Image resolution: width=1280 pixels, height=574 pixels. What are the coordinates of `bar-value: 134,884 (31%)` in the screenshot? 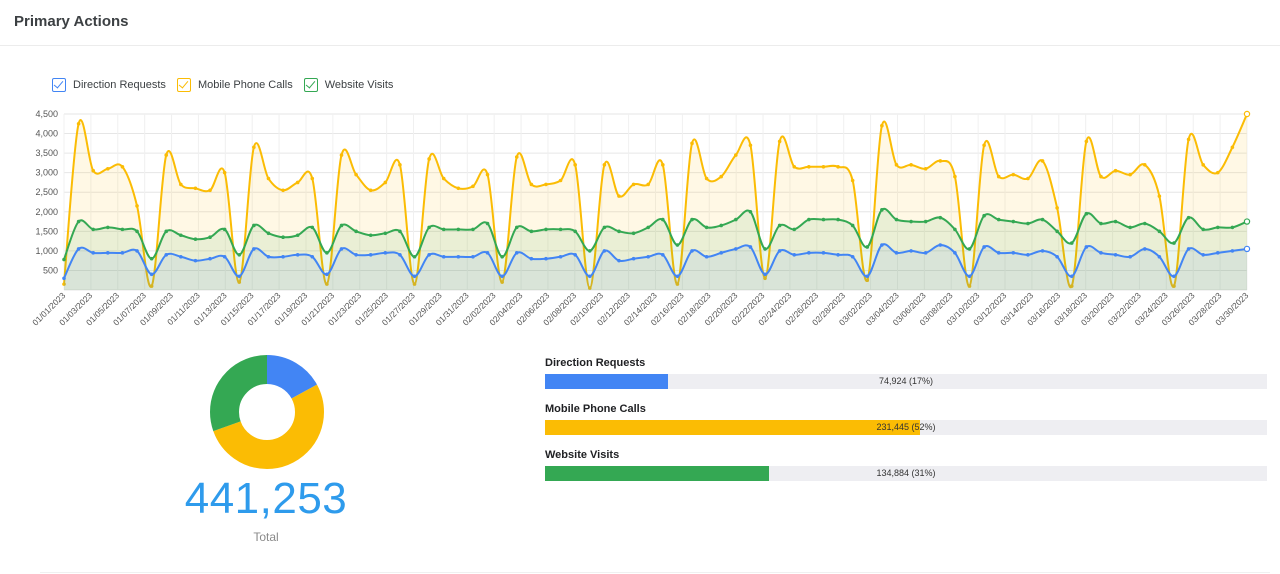 It's located at (906, 473).